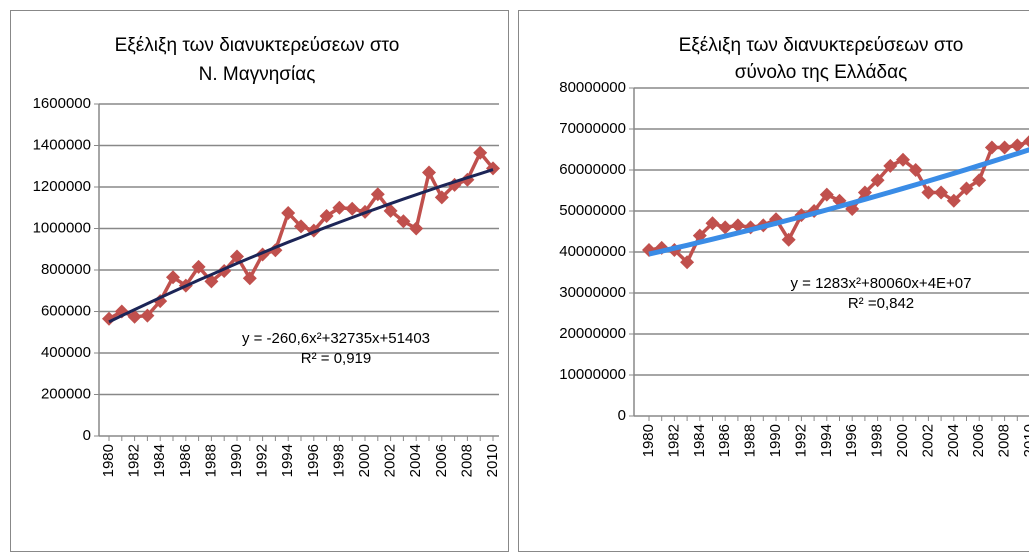 This screenshot has width=1029, height=552. What do you see at coordinates (66, 352) in the screenshot?
I see `y-tick-label: 400000` at bounding box center [66, 352].